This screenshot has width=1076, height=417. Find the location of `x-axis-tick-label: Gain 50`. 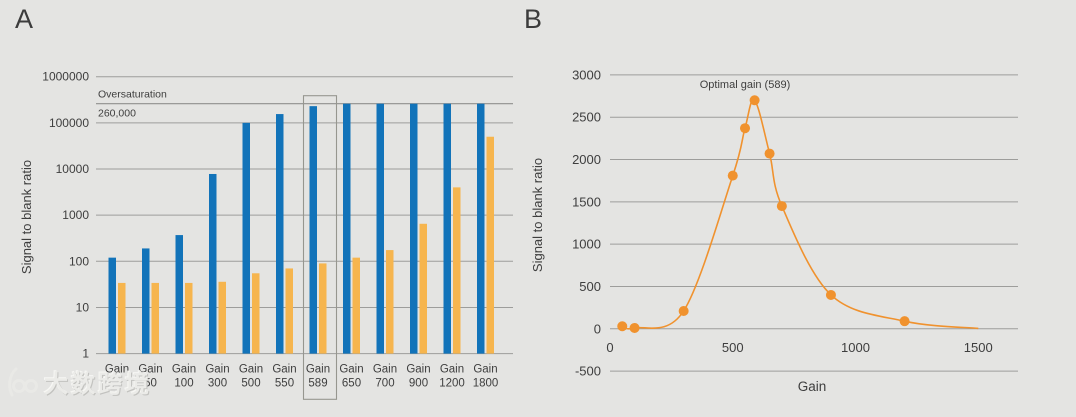

x-axis-tick-label: Gain 50 is located at coordinates (150, 377).